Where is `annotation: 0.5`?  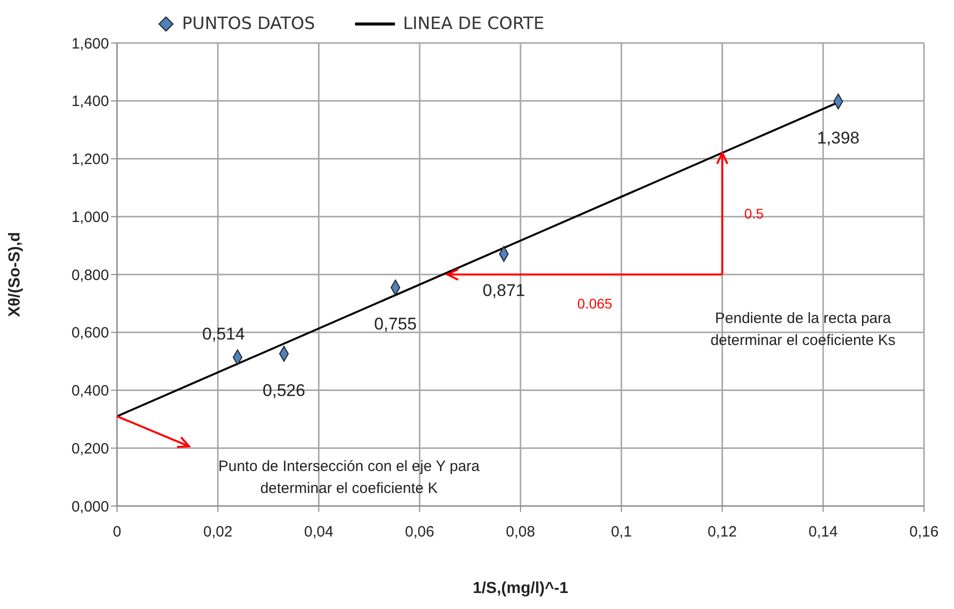
annotation: 0.5 is located at coordinates (754, 214).